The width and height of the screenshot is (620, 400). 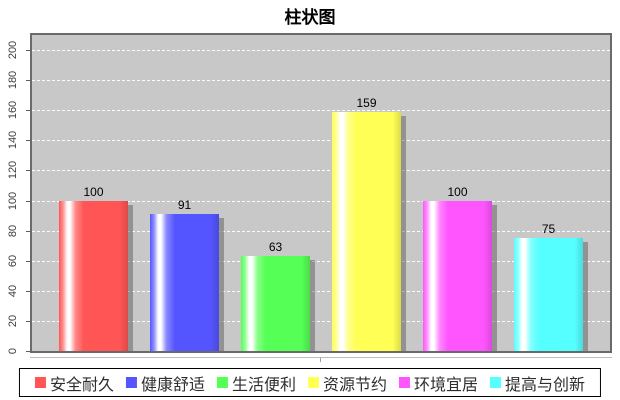 I want to click on value-axis-label-text: 180, so click(x=12, y=80).